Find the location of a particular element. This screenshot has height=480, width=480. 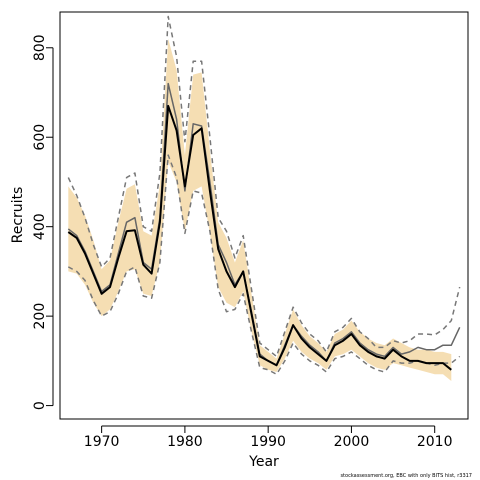

y-axis: 0 200 400 600 800 is located at coordinates (43, 222).